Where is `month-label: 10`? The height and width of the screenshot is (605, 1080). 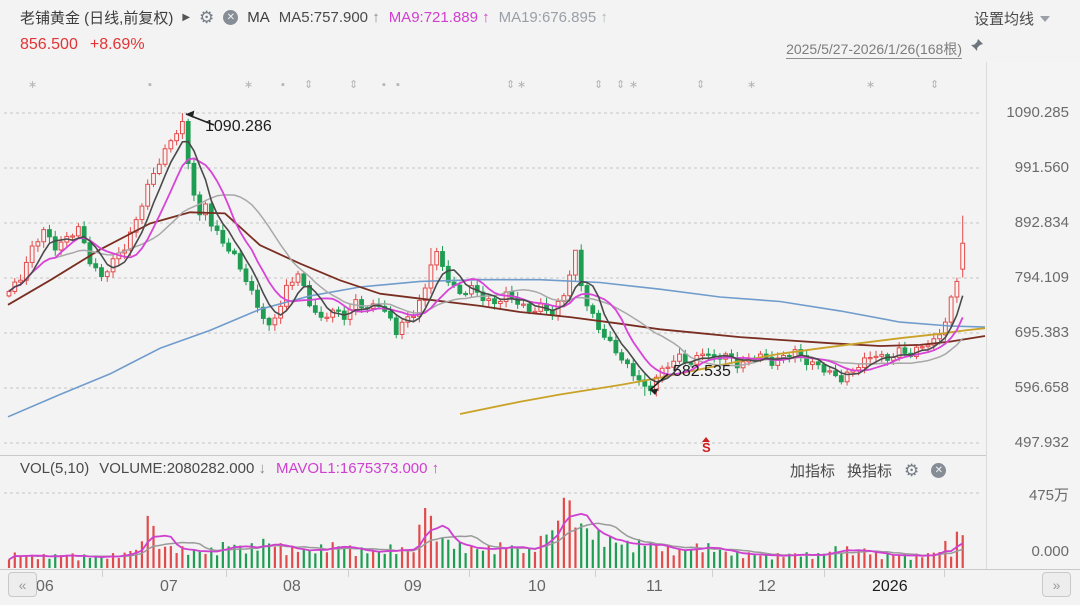 month-label: 10 is located at coordinates (537, 586).